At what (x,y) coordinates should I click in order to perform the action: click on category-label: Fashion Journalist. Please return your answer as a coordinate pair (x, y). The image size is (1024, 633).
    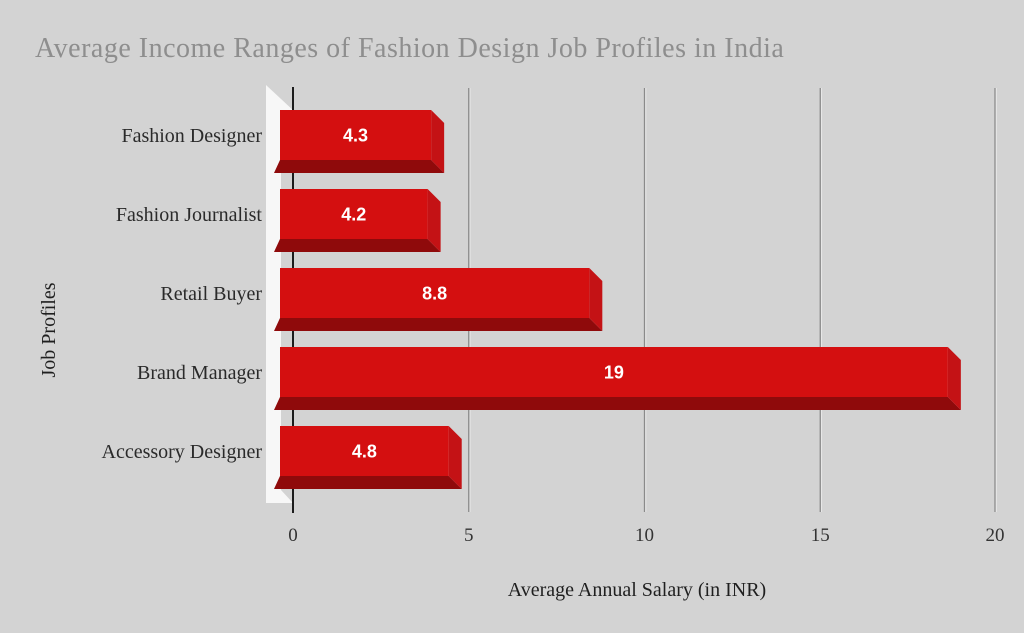
    Looking at the image, I should click on (189, 215).